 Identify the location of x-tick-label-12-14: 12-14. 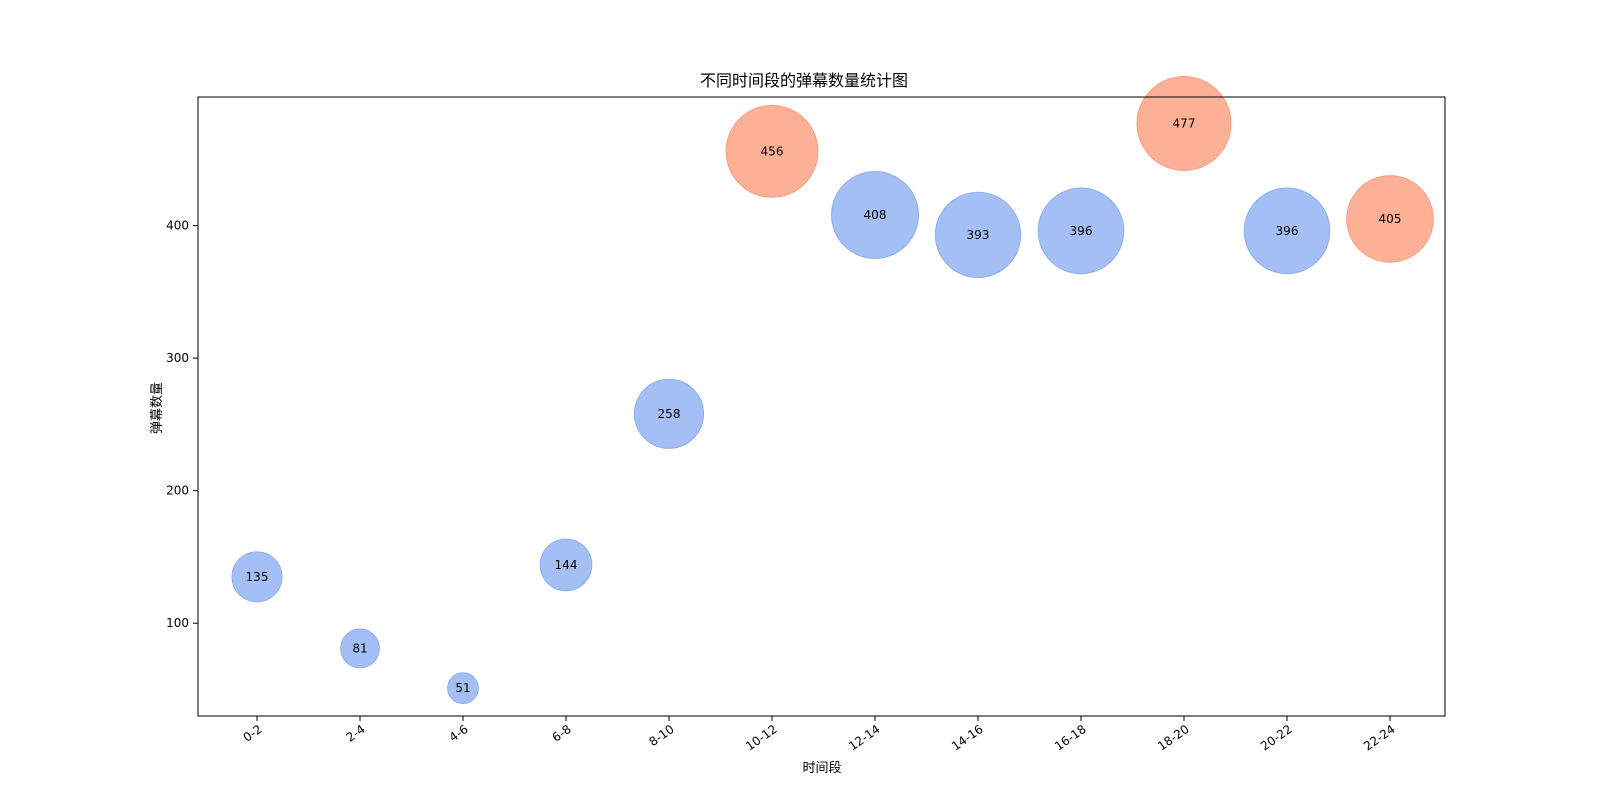
(864, 737).